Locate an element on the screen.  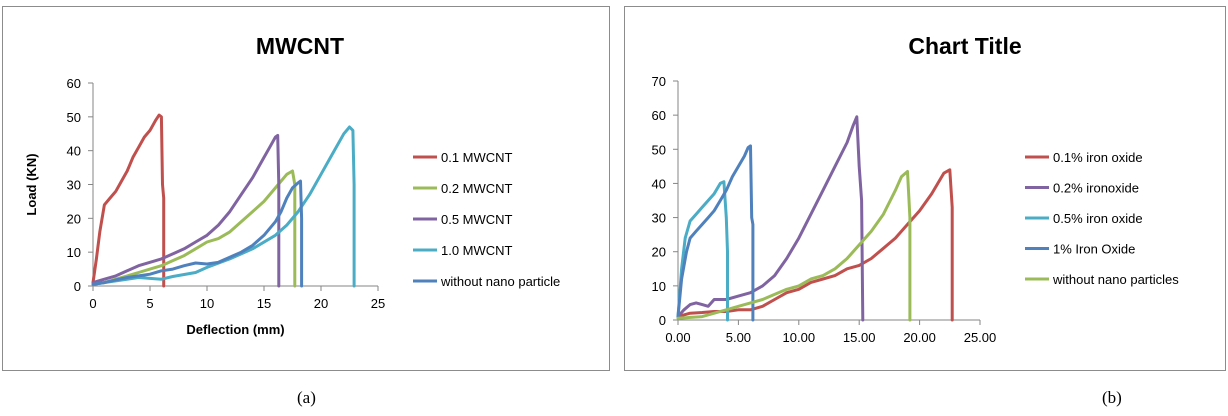
chart-b-legend-label-4: 1% Iron Oxide is located at coordinates (1094, 249).